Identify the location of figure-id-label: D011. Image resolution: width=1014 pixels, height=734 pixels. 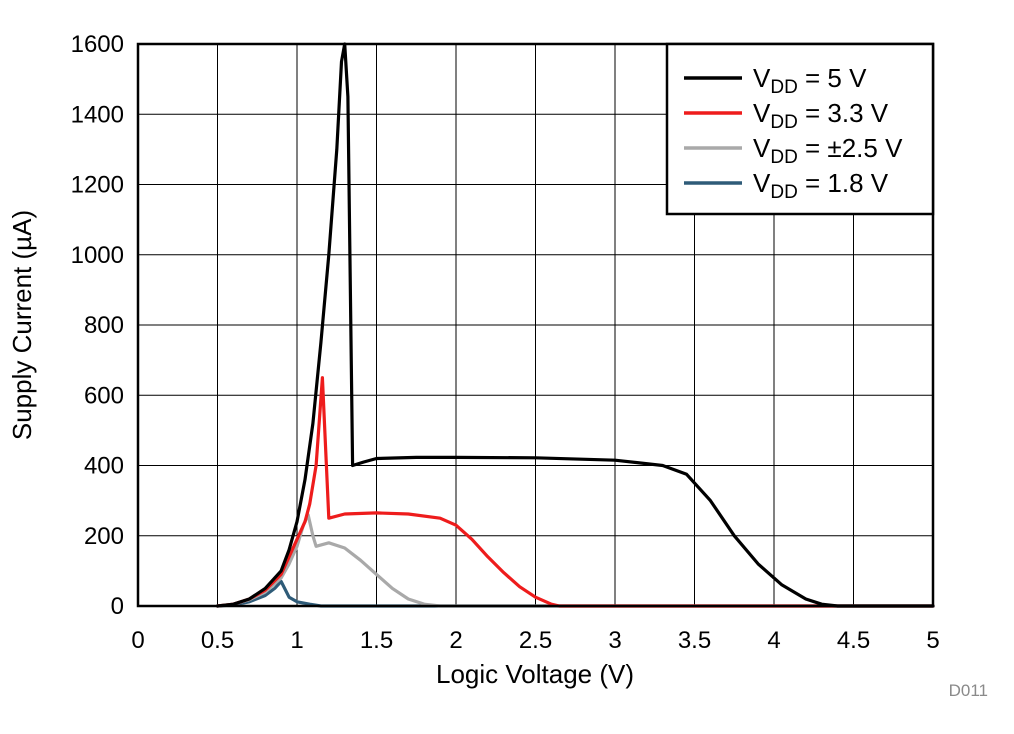
(968, 690).